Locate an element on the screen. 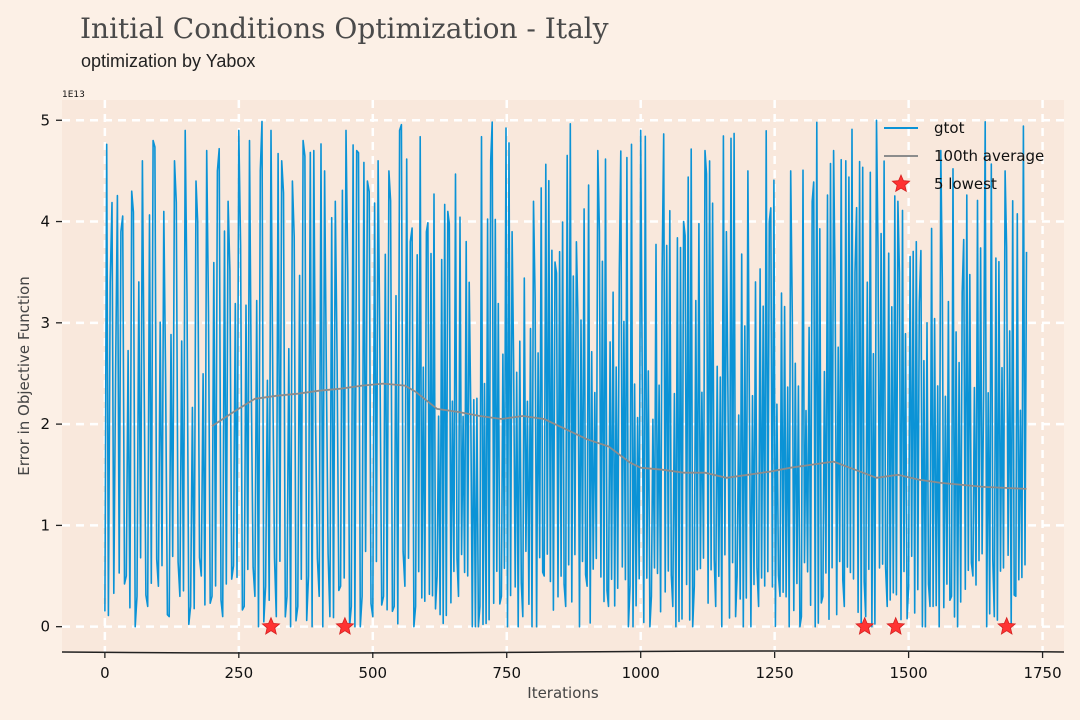  x-axis-line is located at coordinates (563, 652).